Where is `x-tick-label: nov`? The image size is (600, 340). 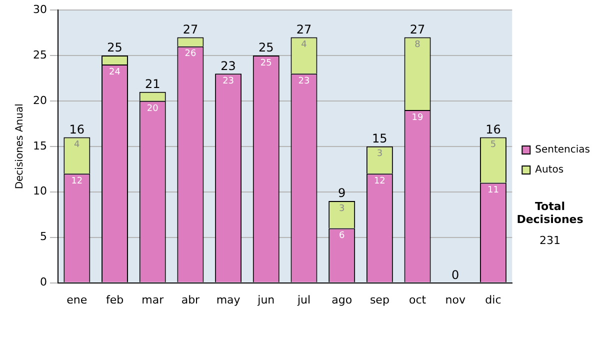 x-tick-label: nov is located at coordinates (455, 299).